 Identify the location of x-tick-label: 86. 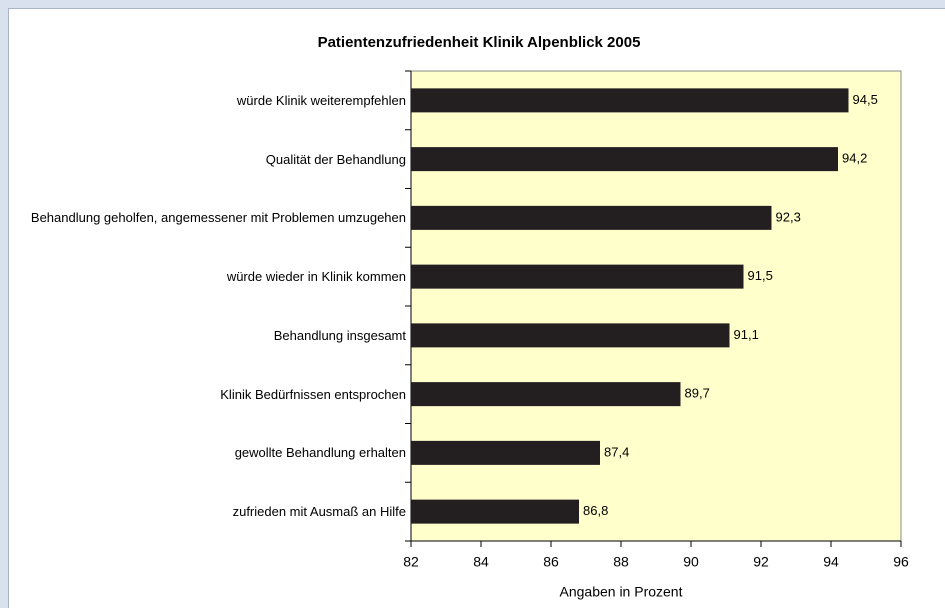
(551, 562).